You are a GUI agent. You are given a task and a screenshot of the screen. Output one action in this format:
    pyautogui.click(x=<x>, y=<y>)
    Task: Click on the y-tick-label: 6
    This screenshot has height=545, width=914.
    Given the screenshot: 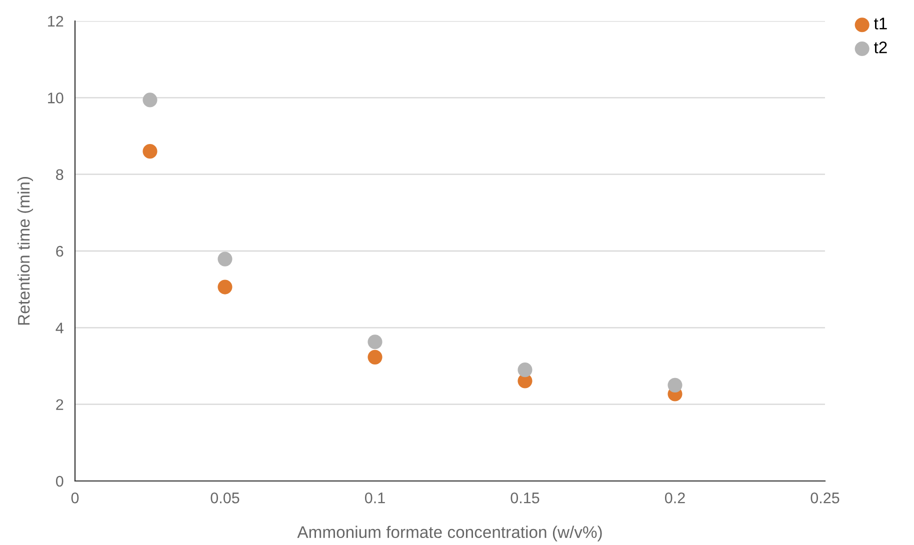 What is the action you would take?
    pyautogui.click(x=60, y=251)
    